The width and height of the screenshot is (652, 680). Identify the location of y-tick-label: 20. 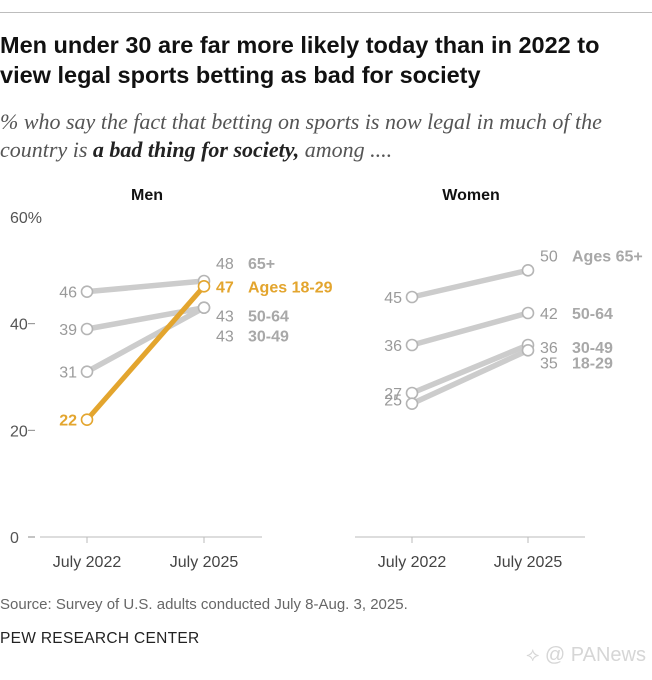
(19, 431).